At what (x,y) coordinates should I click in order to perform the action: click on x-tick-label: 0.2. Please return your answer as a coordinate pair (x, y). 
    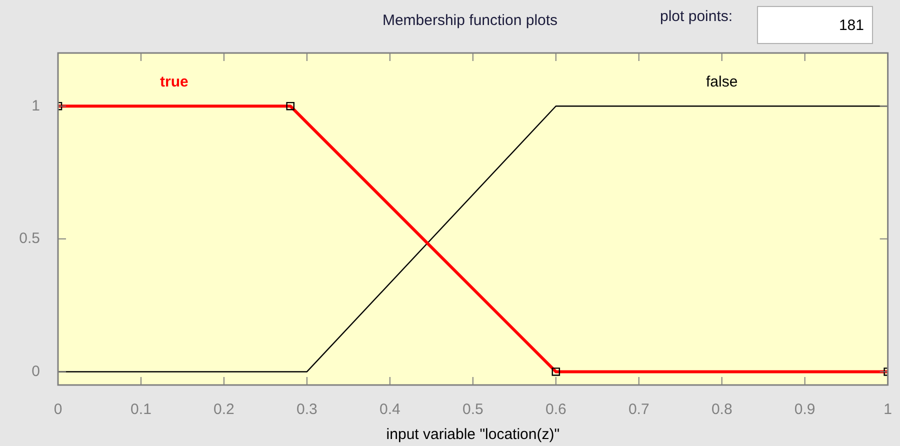
    Looking at the image, I should click on (224, 409).